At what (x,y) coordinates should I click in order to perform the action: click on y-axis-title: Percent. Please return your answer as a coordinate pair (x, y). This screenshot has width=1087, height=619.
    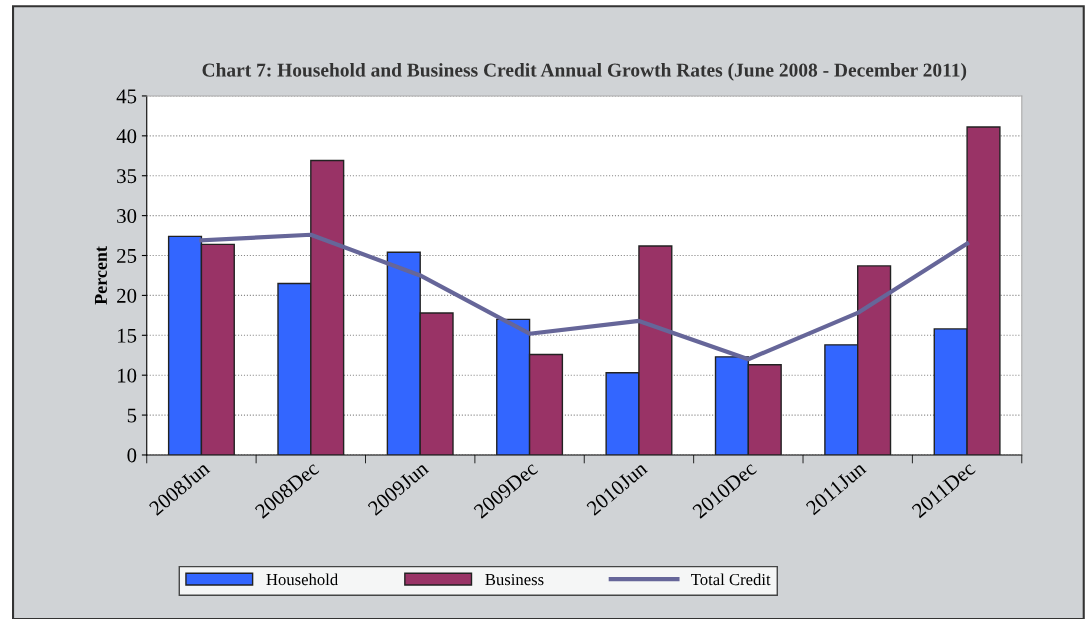
    Looking at the image, I should click on (100, 275).